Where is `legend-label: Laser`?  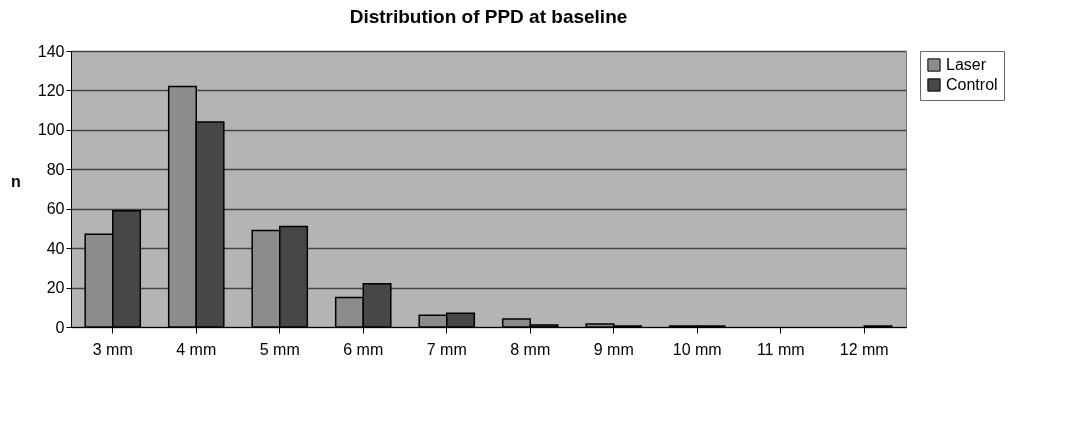 legend-label: Laser is located at coordinates (966, 64).